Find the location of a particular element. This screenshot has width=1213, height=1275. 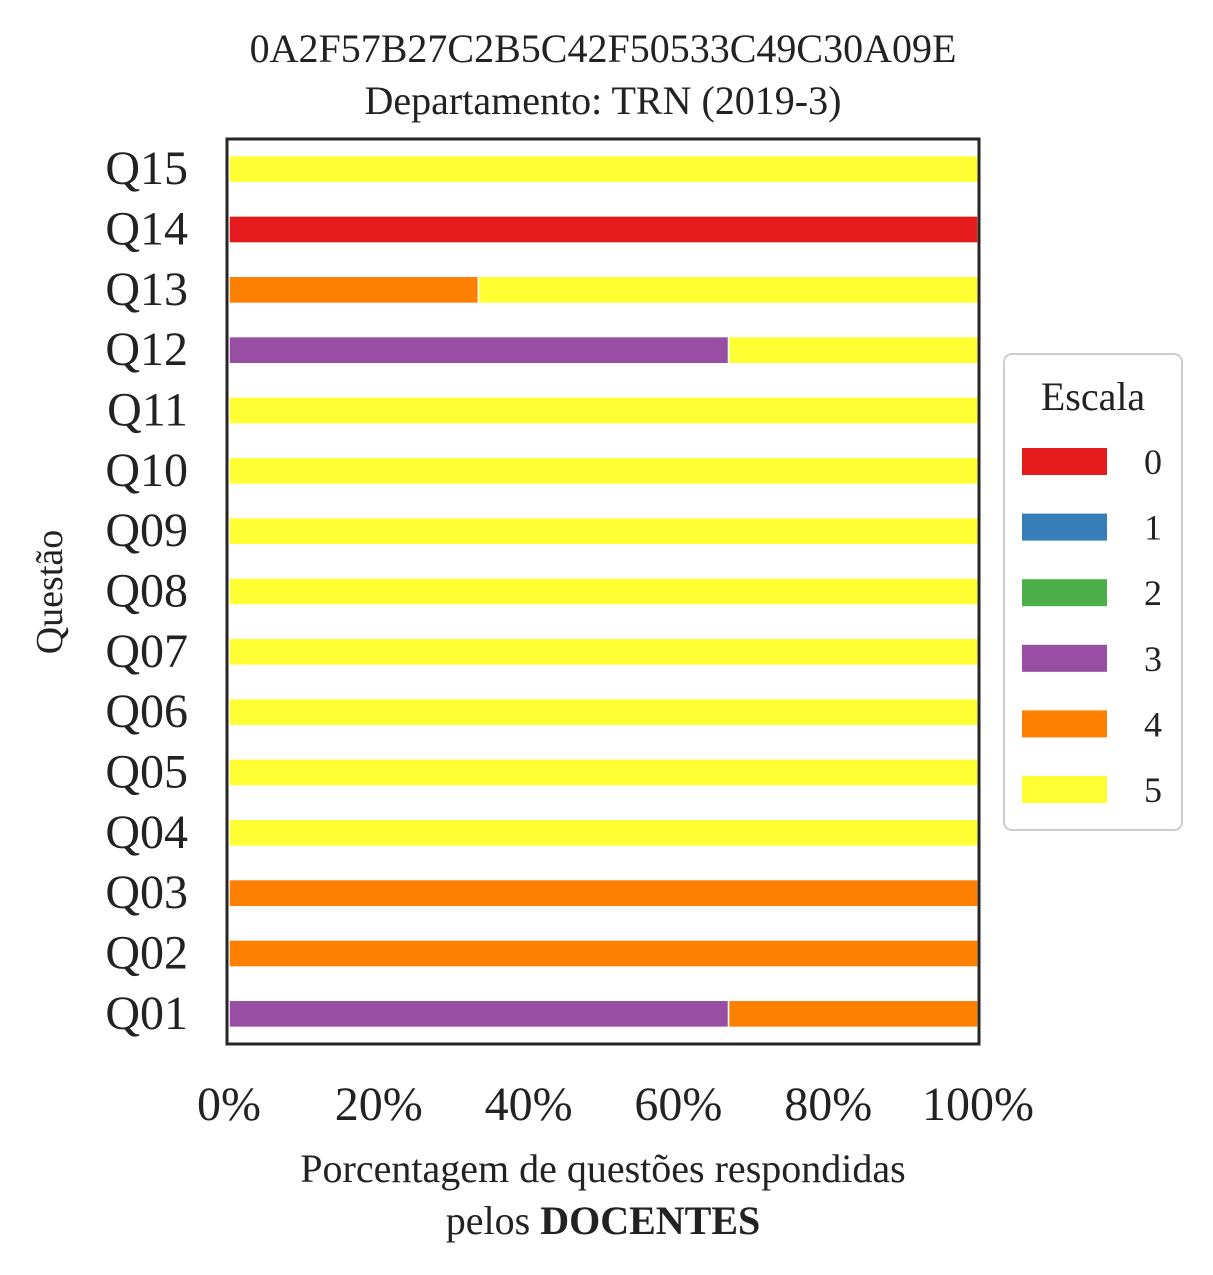

legend-label-2: 2 is located at coordinates (1153, 593).